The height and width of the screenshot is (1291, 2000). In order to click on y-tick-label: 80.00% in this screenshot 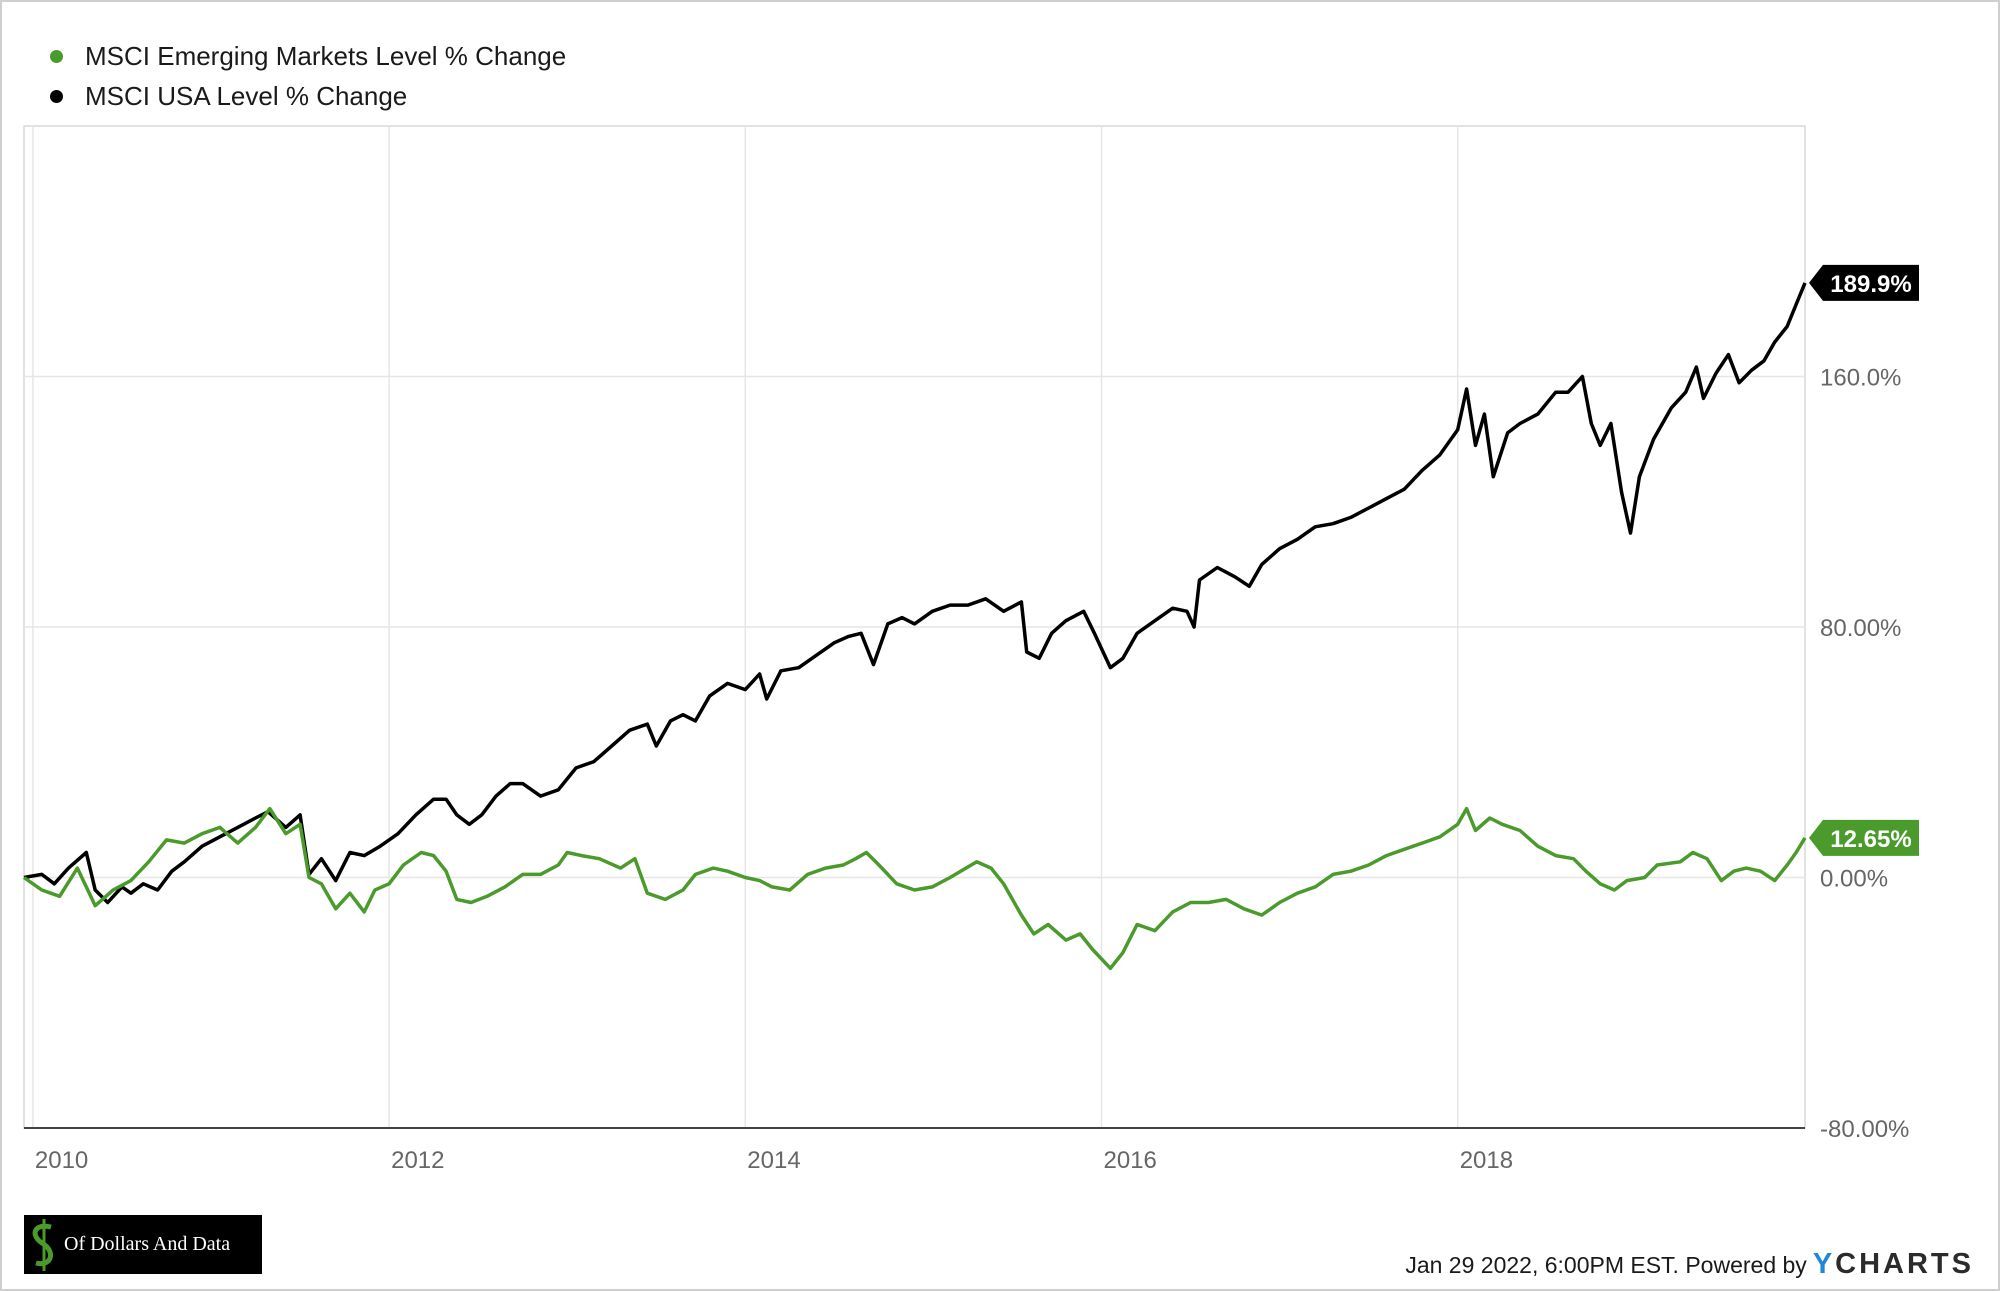, I will do `click(1860, 628)`.